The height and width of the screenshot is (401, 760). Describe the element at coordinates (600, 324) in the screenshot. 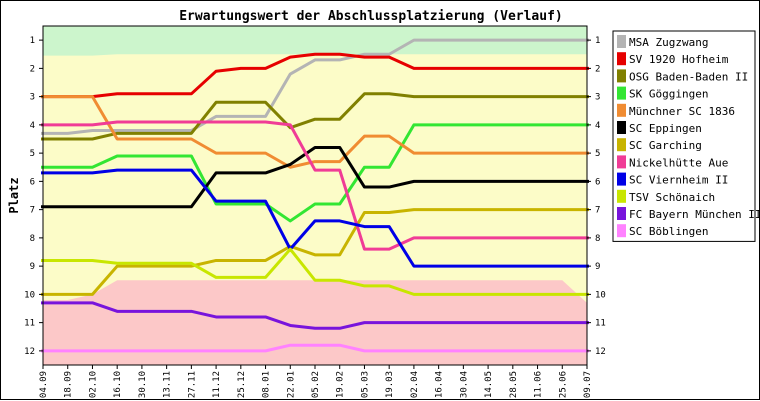

I see `y-tick-label-right: 11` at that location.